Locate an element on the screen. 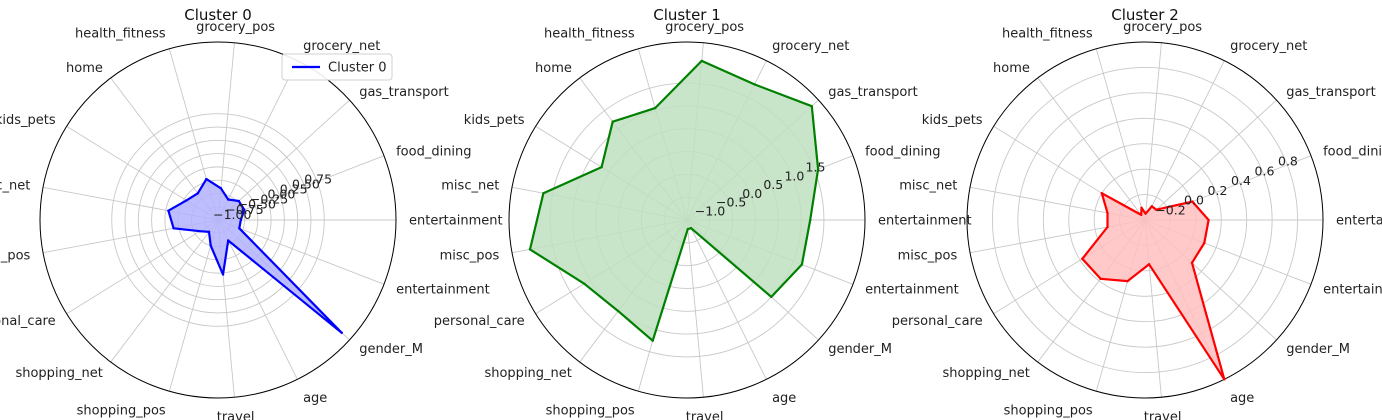 This screenshot has width=1382, height=420. radial-tick-label: 0.00 is located at coordinates (281, 194).